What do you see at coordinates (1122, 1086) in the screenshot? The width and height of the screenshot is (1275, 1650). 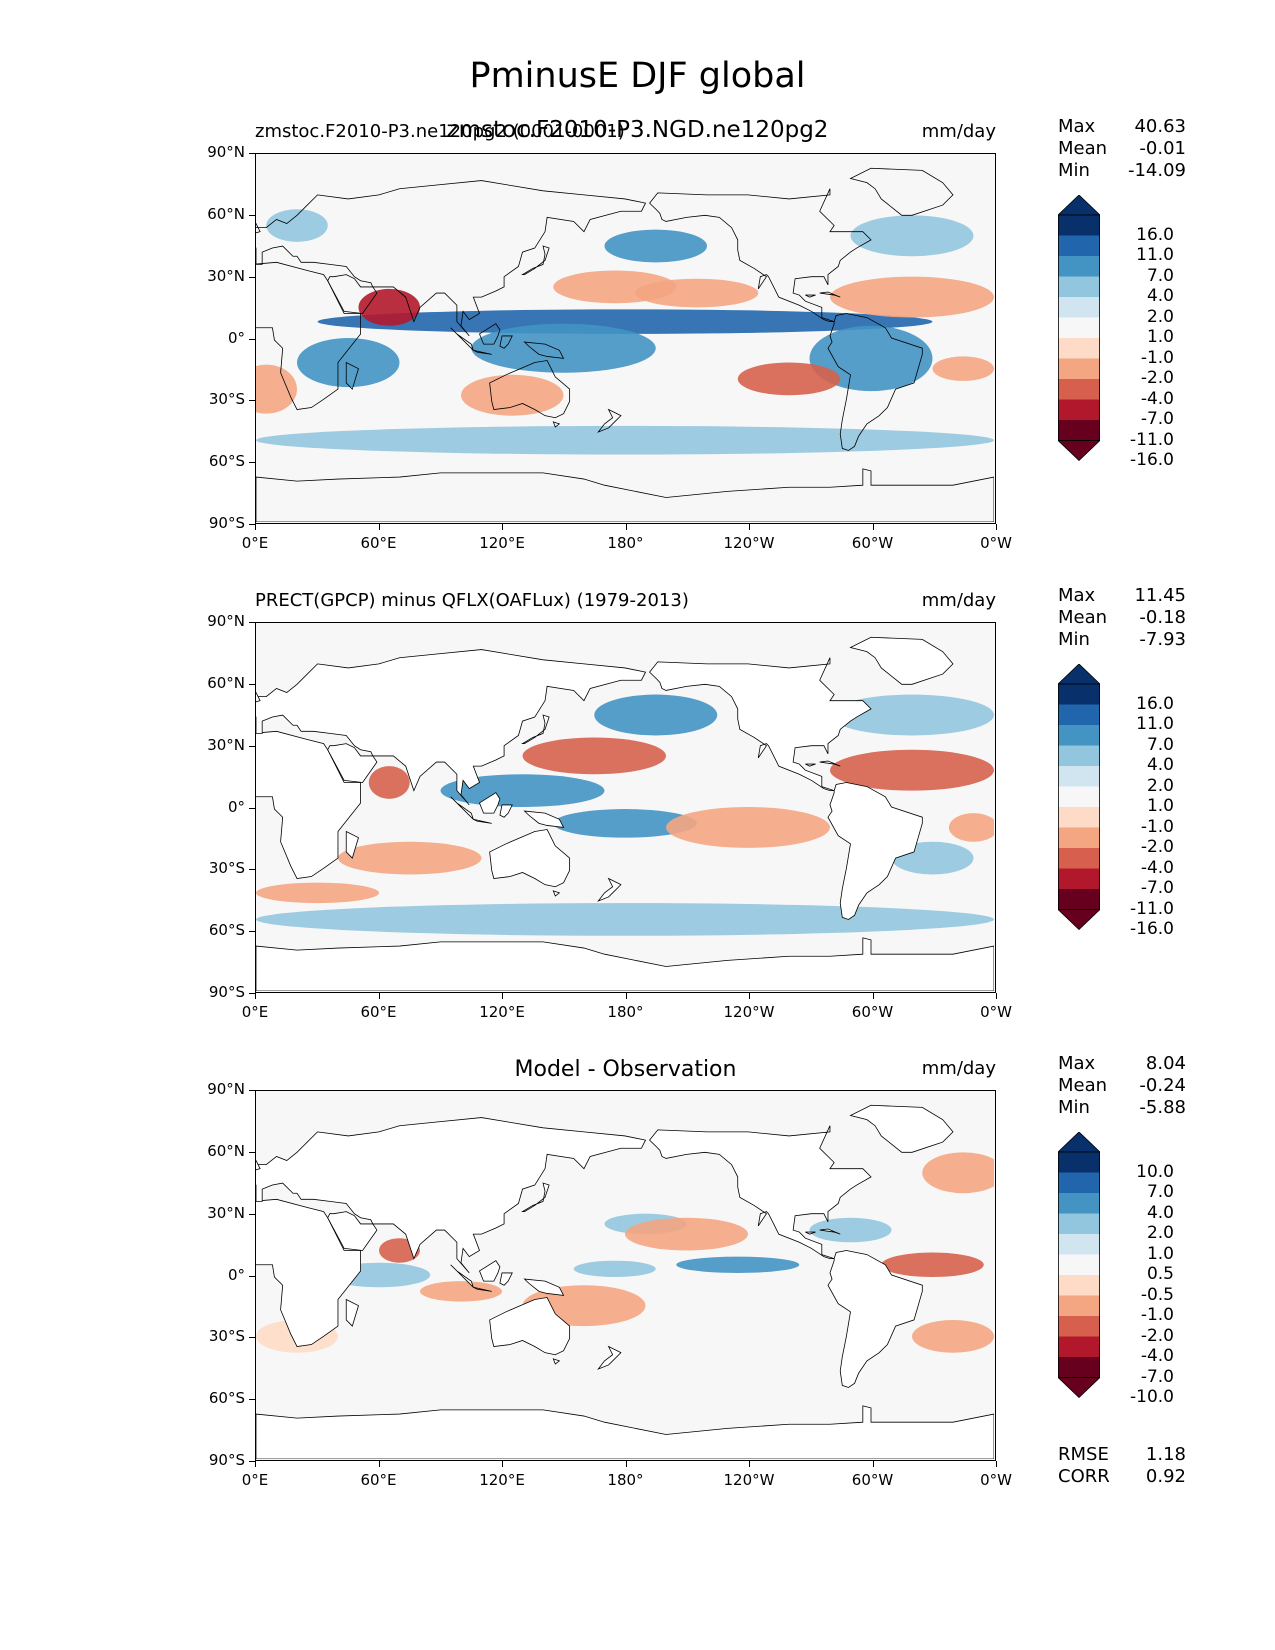 I see `statistics-box: Max 8.04 Mean -0.24 Min -5.88` at bounding box center [1122, 1086].